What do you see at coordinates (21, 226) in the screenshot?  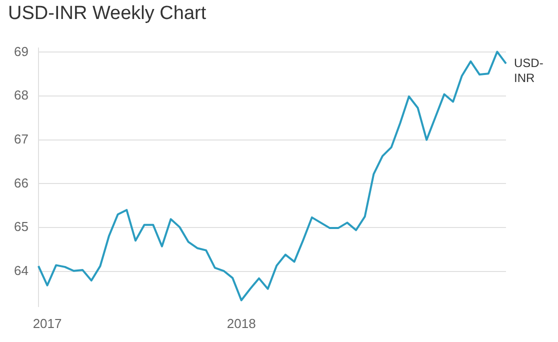 I see `y-tick-label: 65` at bounding box center [21, 226].